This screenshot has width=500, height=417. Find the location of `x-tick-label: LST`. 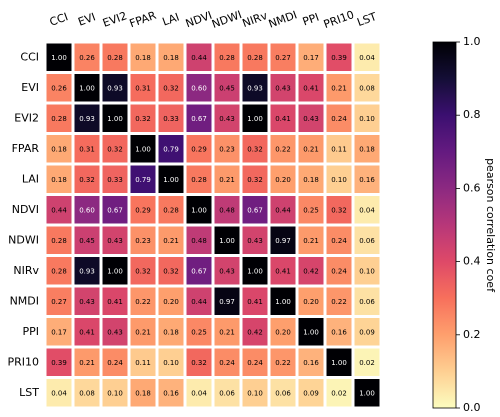

x-tick-label: LST is located at coordinates (366, 19).